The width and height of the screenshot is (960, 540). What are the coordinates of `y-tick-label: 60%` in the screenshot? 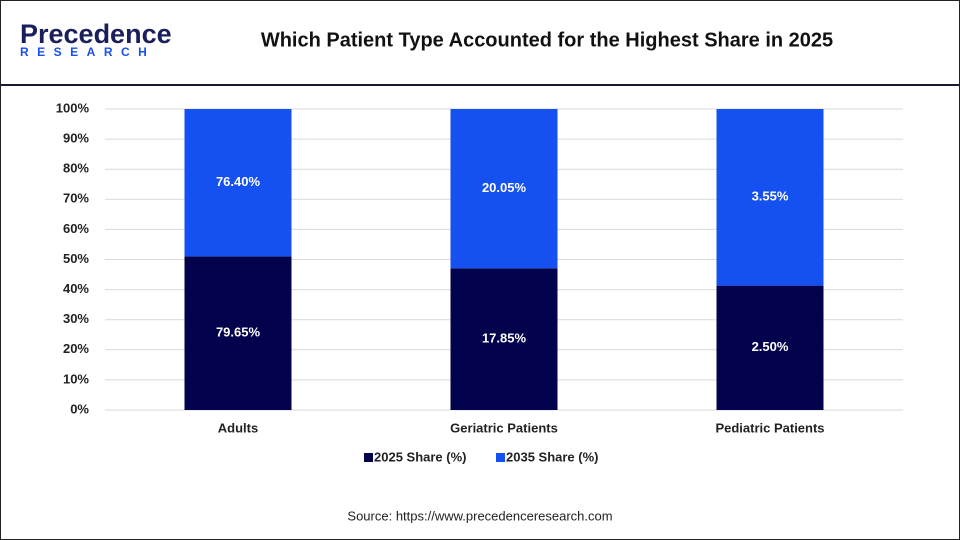 It's located at (76, 228).